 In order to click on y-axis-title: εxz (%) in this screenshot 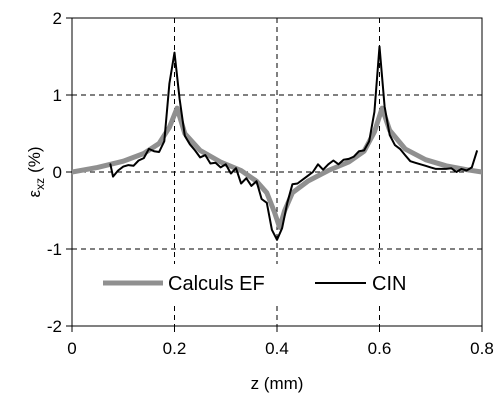, I will do `click(36, 171)`.